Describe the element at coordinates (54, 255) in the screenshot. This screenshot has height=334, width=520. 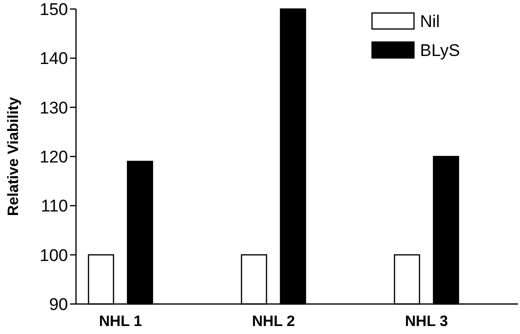
I see `y-tick-label: 100` at that location.